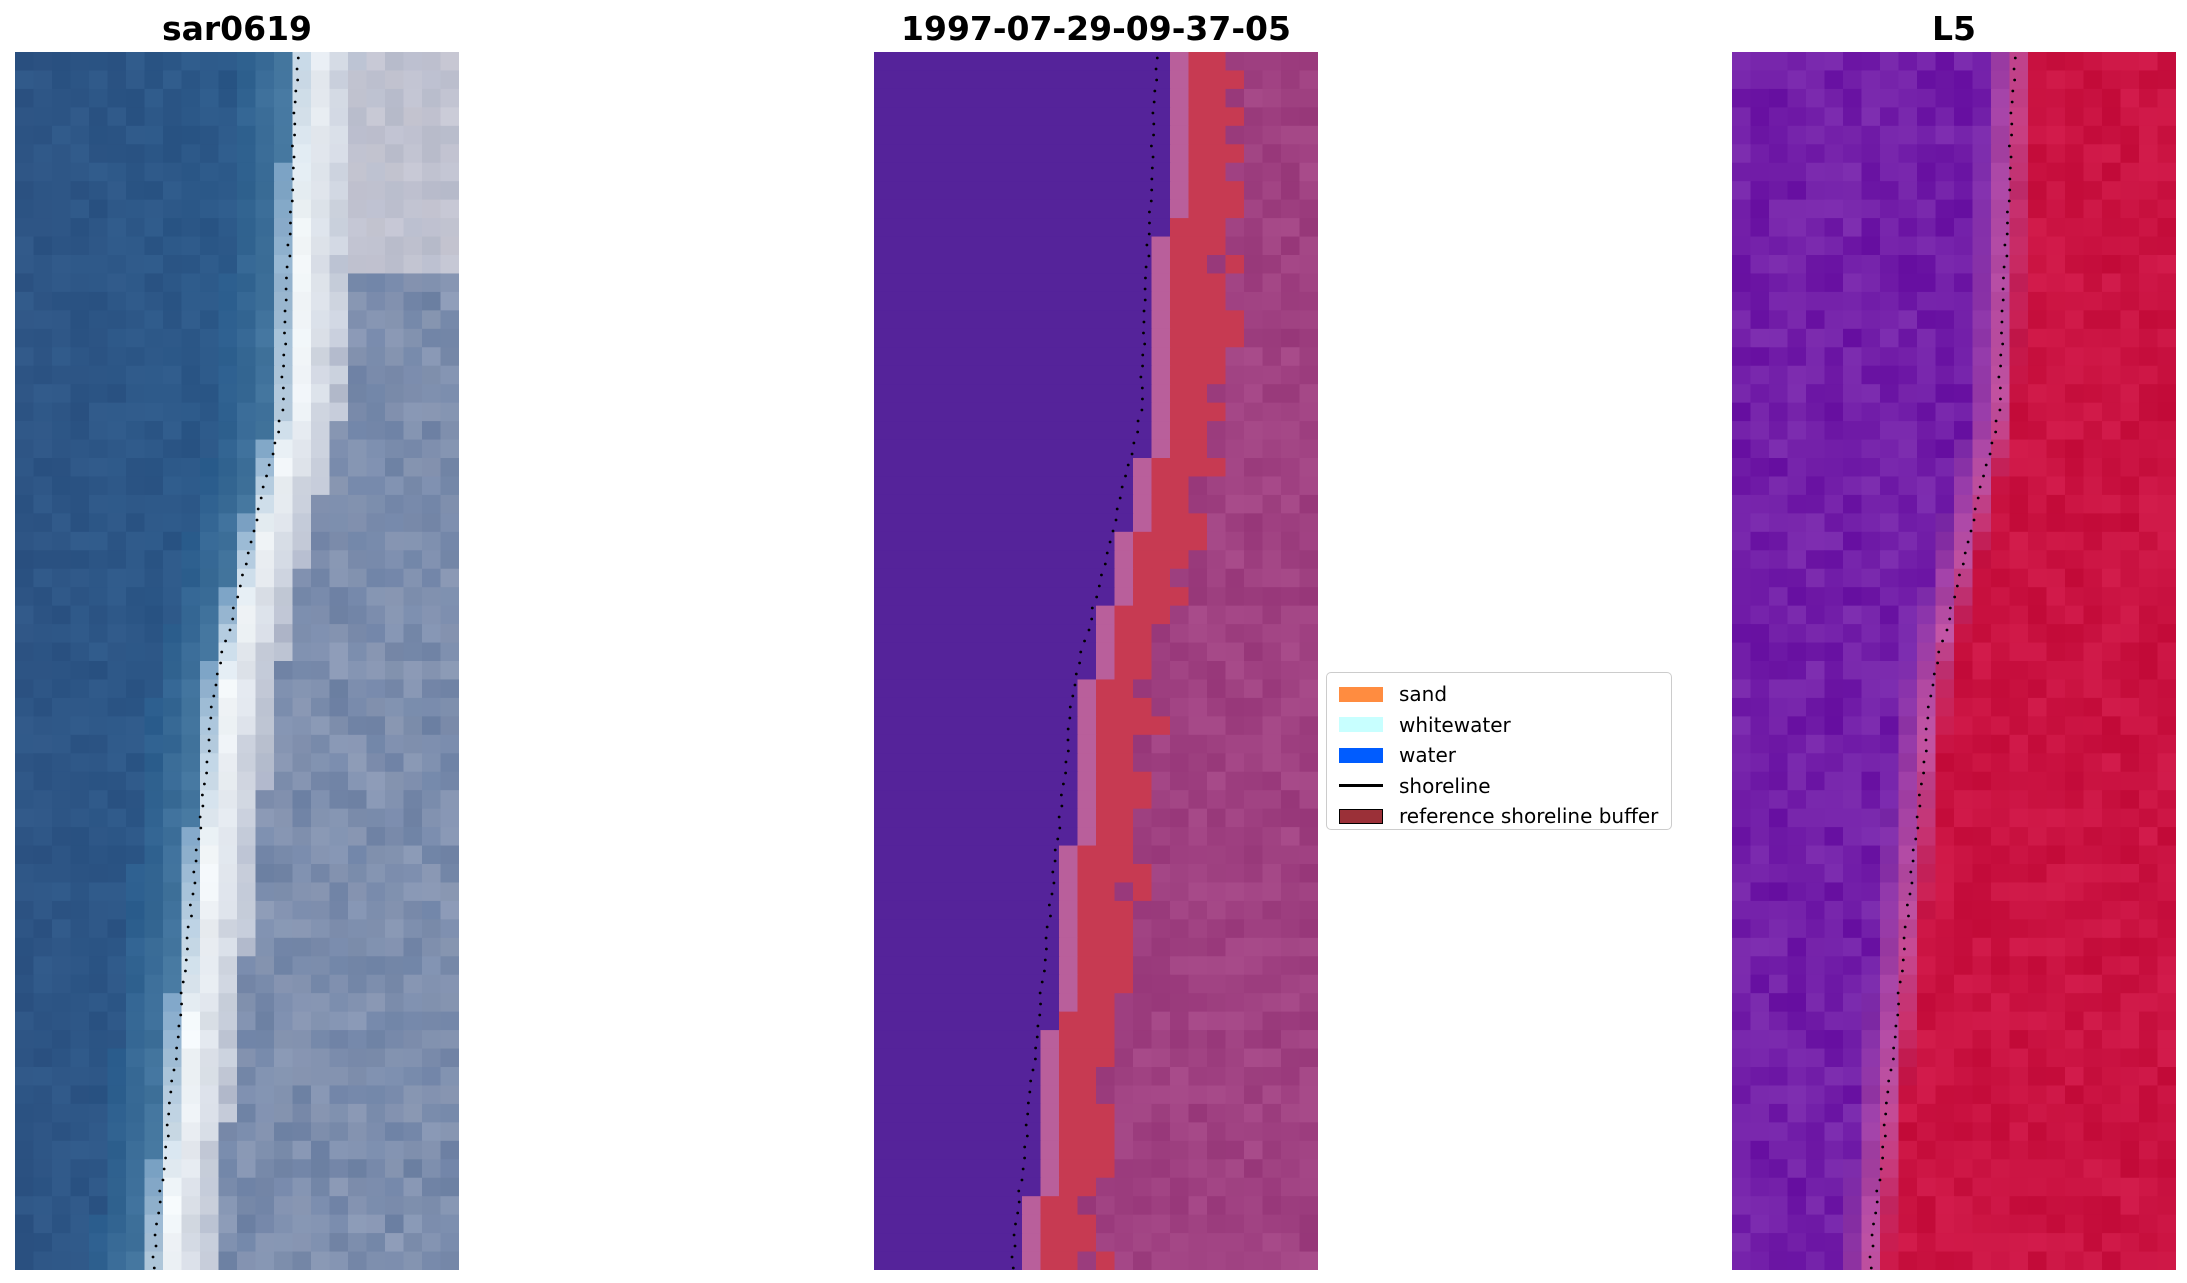 The height and width of the screenshot is (1283, 2187). I want to click on legend-item-water: water, so click(1502, 755).